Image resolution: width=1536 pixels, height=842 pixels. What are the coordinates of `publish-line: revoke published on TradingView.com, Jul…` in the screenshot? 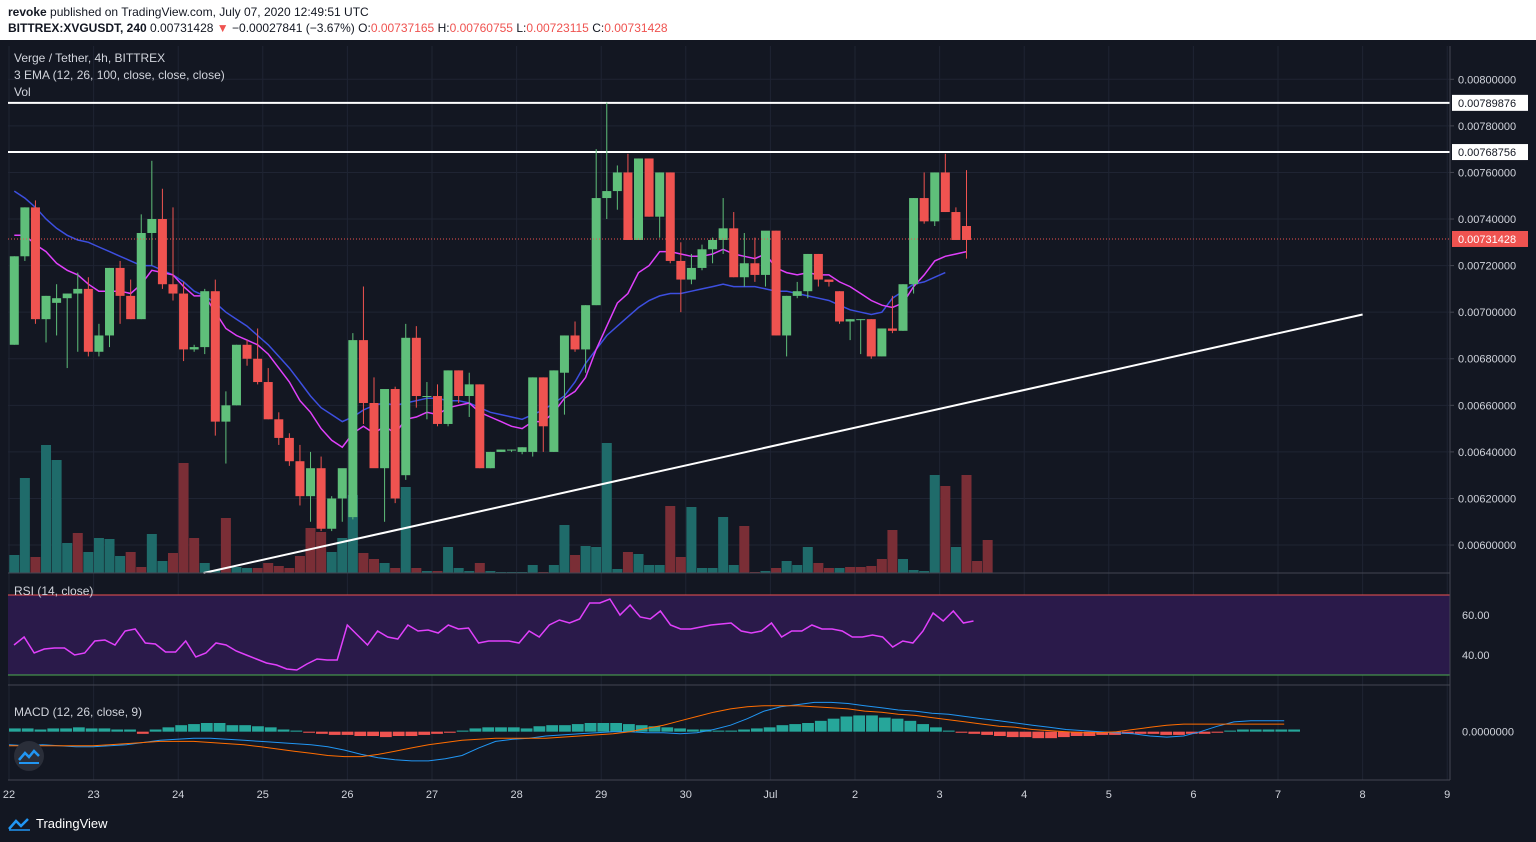 It's located at (188, 12).